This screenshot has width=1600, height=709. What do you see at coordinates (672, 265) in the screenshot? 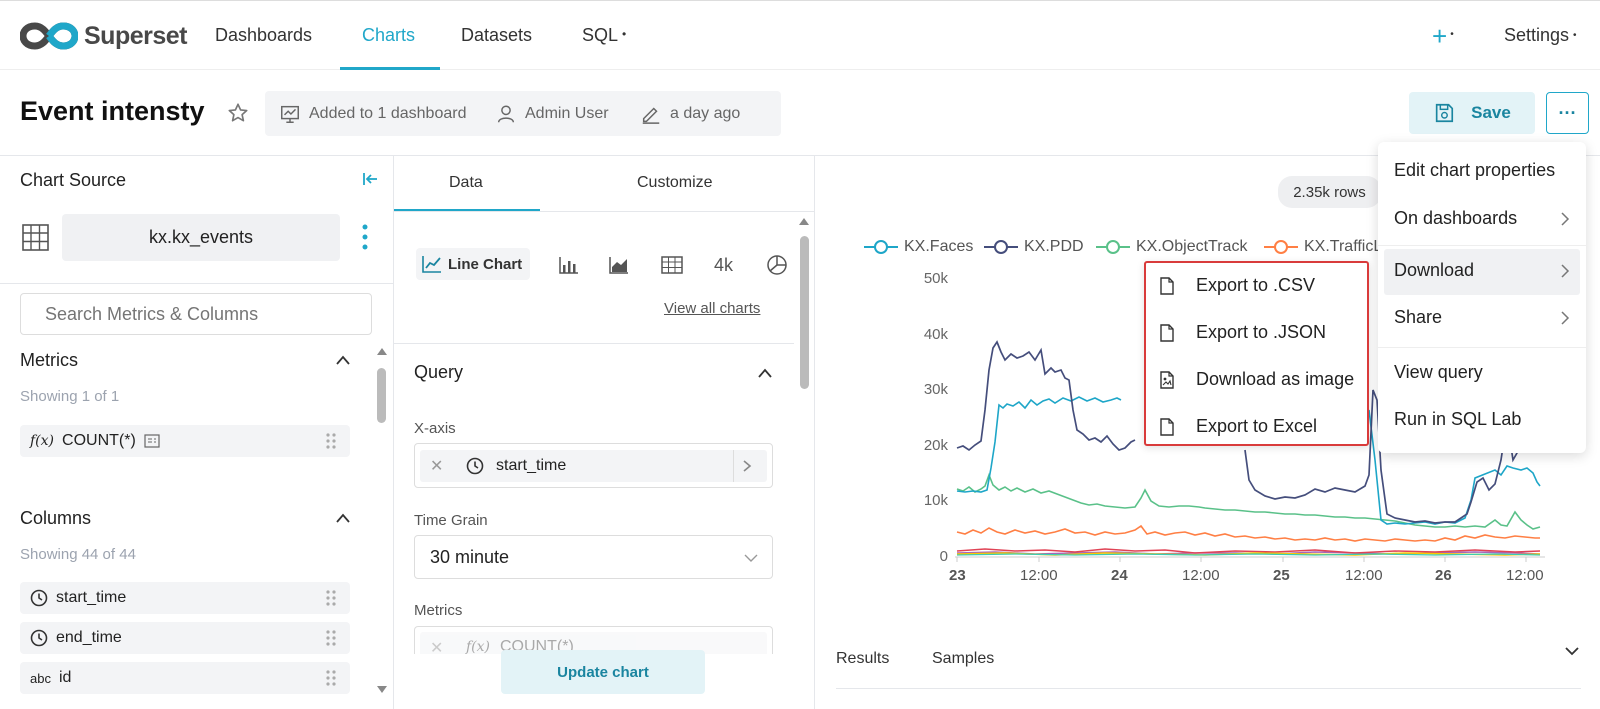
I see `table-chart-icon` at bounding box center [672, 265].